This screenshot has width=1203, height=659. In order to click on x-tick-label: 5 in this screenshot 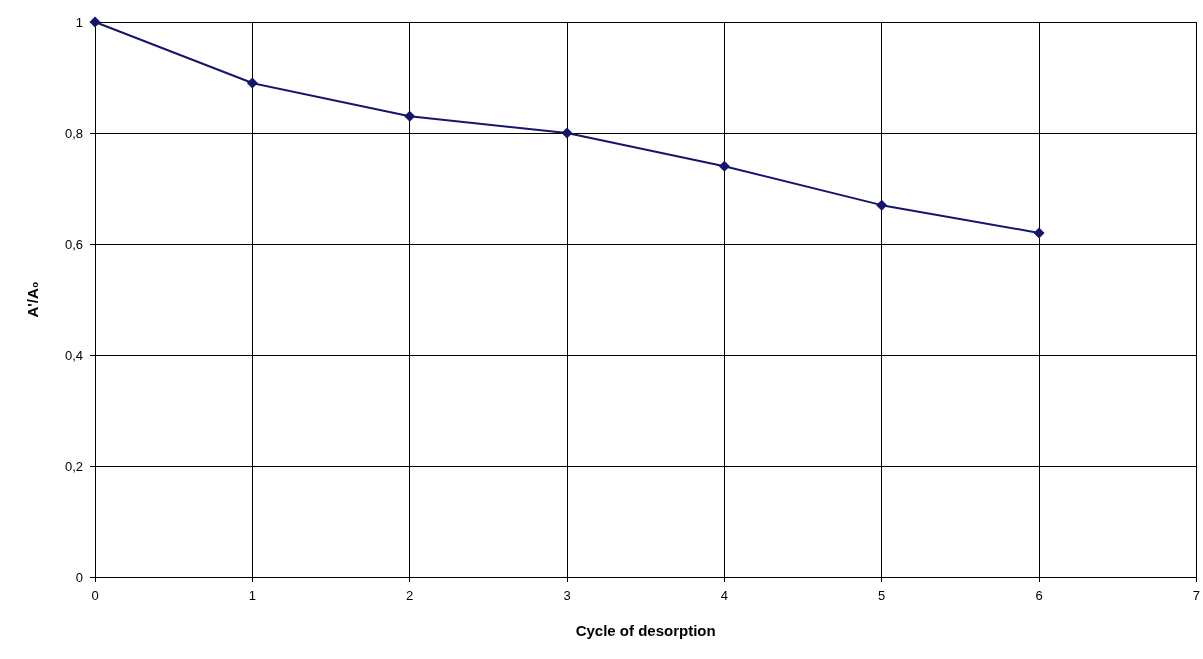, I will do `click(882, 595)`.